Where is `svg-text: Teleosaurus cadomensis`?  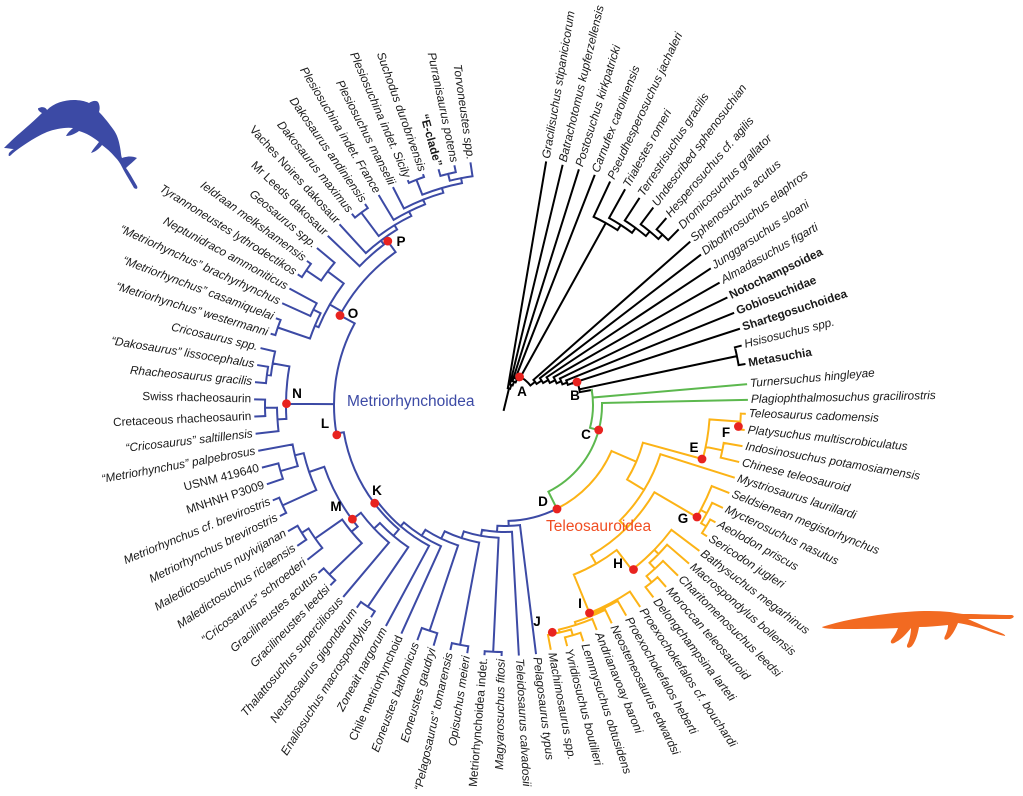
svg-text: Teleosaurus cadomensis is located at coordinates (814, 415).